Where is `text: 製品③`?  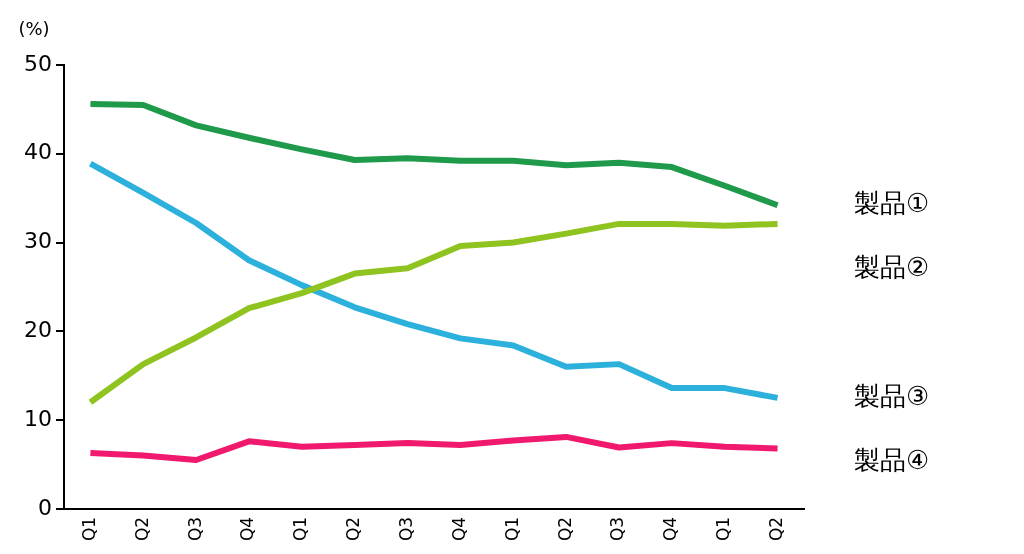 text: 製品③ is located at coordinates (892, 395).